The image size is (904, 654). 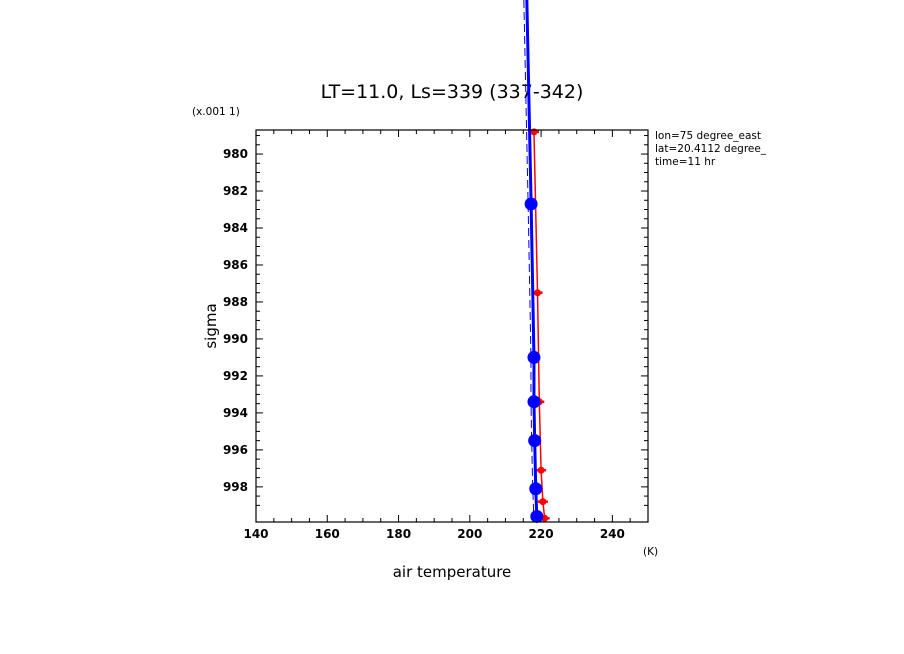 I want to click on x-tick-label: 160, so click(x=327, y=534).